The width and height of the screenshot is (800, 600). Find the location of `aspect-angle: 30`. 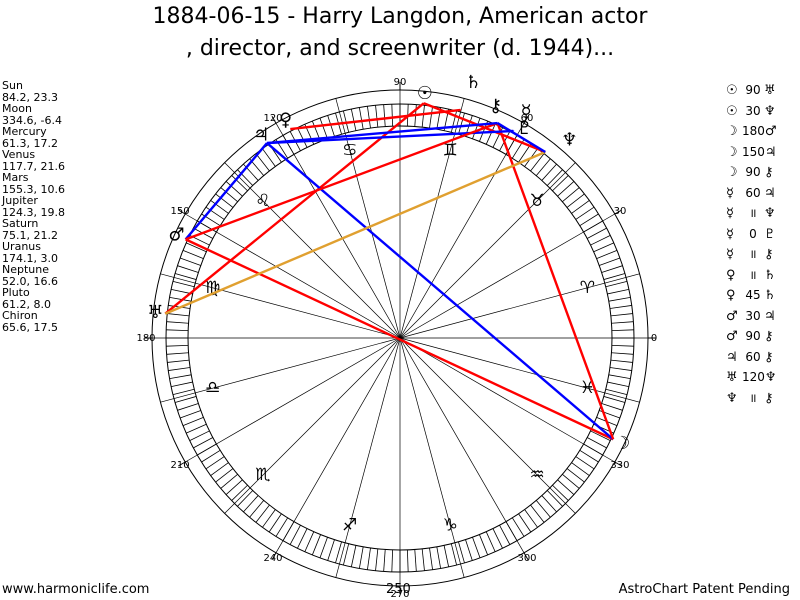

aspect-angle: 30 is located at coordinates (753, 110).